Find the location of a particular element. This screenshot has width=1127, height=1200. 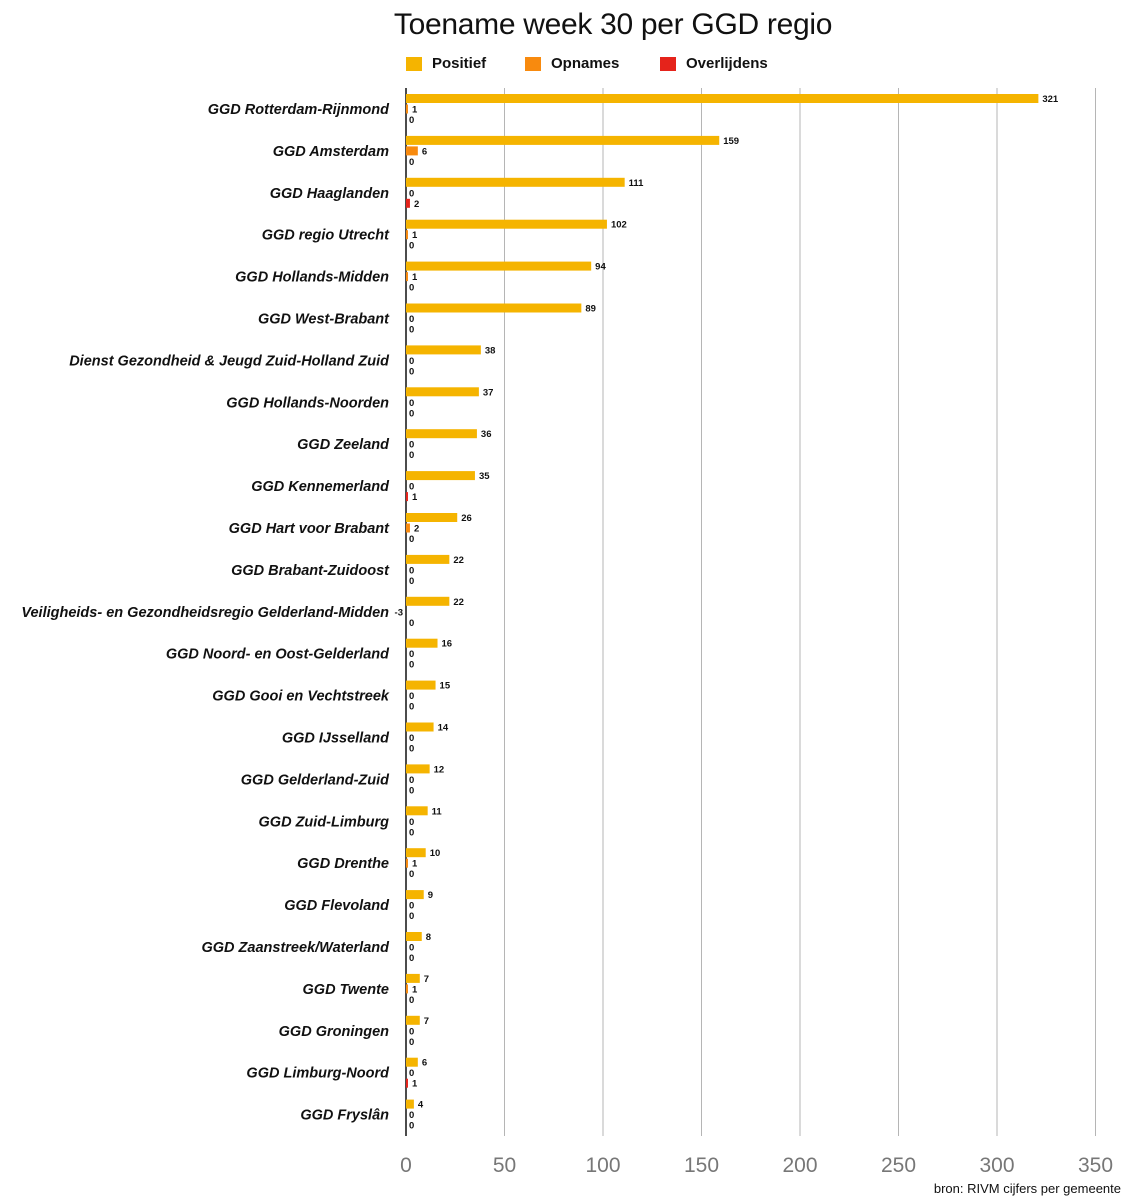

data-label-opnames: 2 is located at coordinates (416, 529).